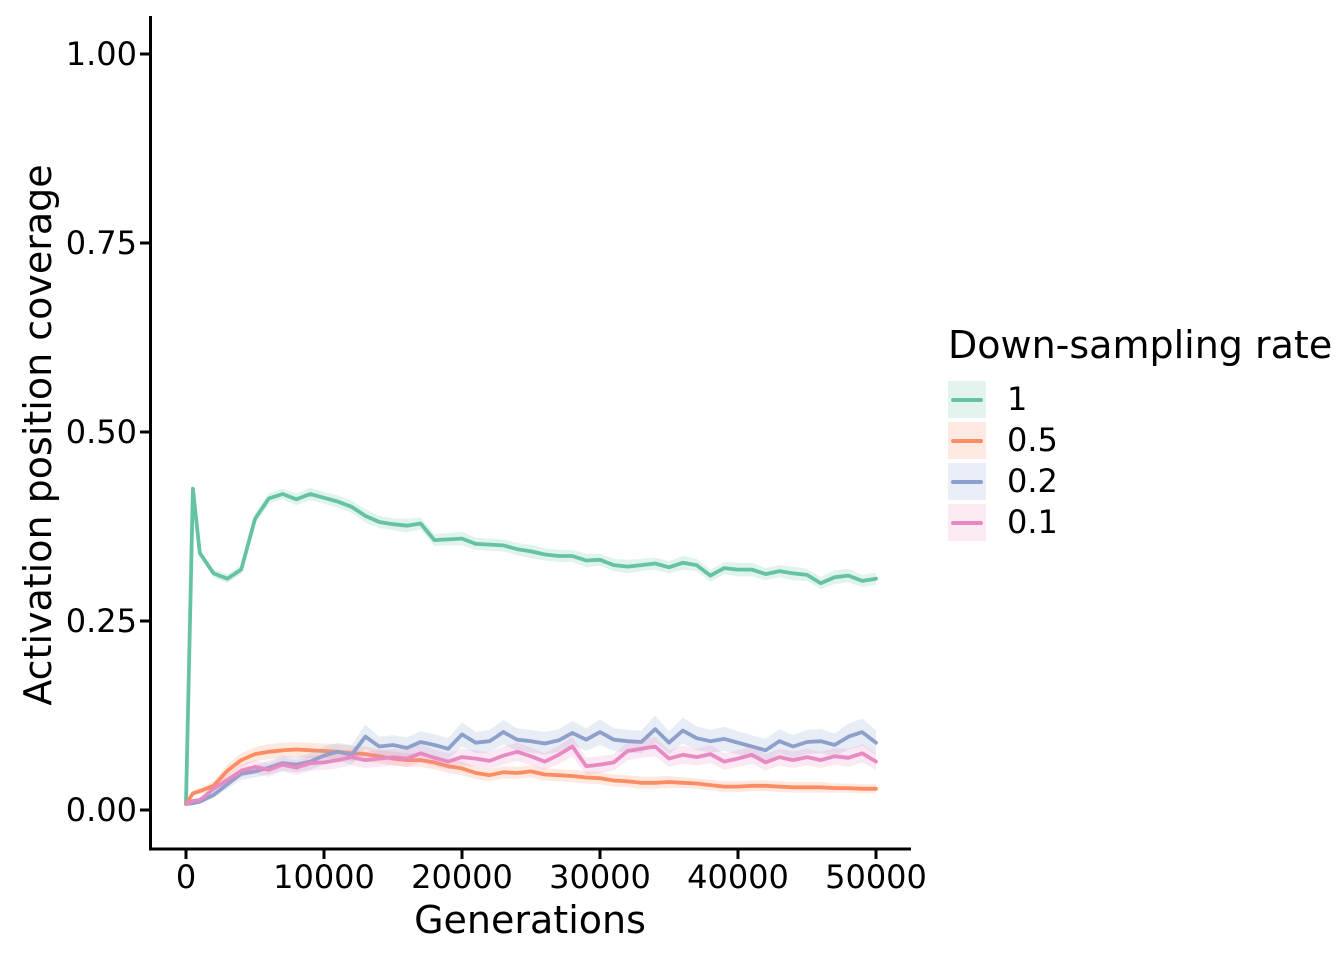 Image resolution: width=1344 pixels, height=960 pixels. I want to click on legend: Down-sampling rate 1 0.5 0.2 0.1, so click(1140, 431).